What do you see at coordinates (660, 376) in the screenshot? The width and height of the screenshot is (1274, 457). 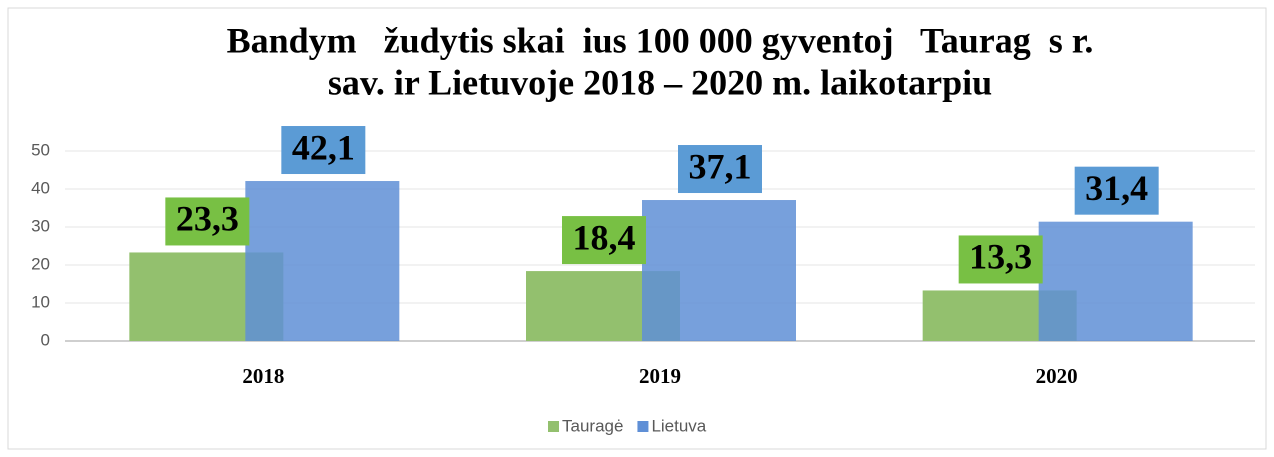 I see `x-tick-label: 2019` at bounding box center [660, 376].